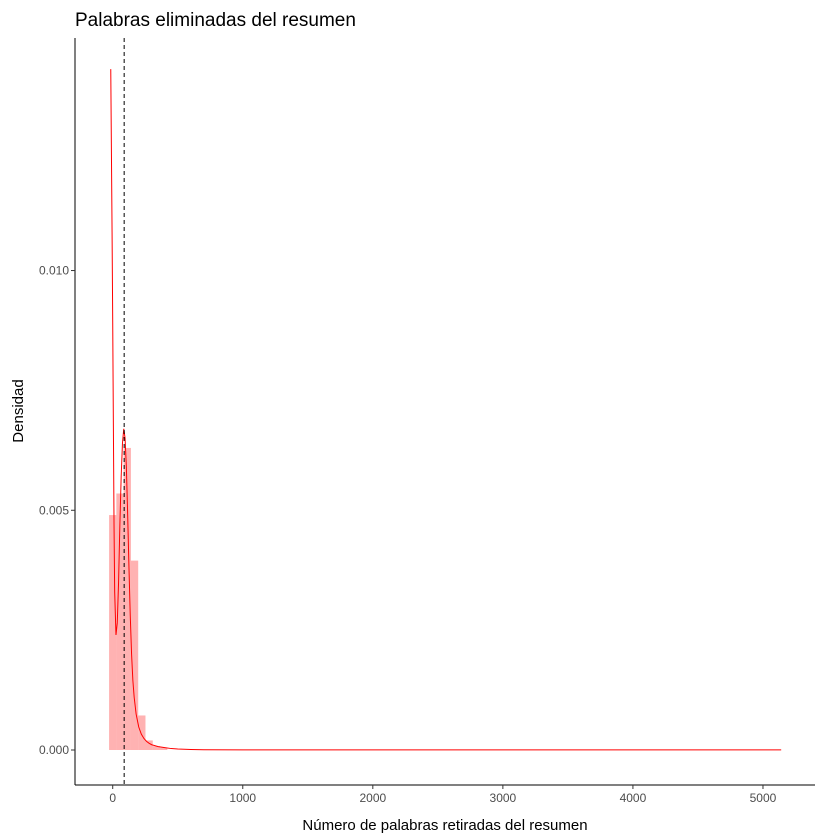 The image size is (840, 840). I want to click on x-tick-label: 0, so click(112, 798).